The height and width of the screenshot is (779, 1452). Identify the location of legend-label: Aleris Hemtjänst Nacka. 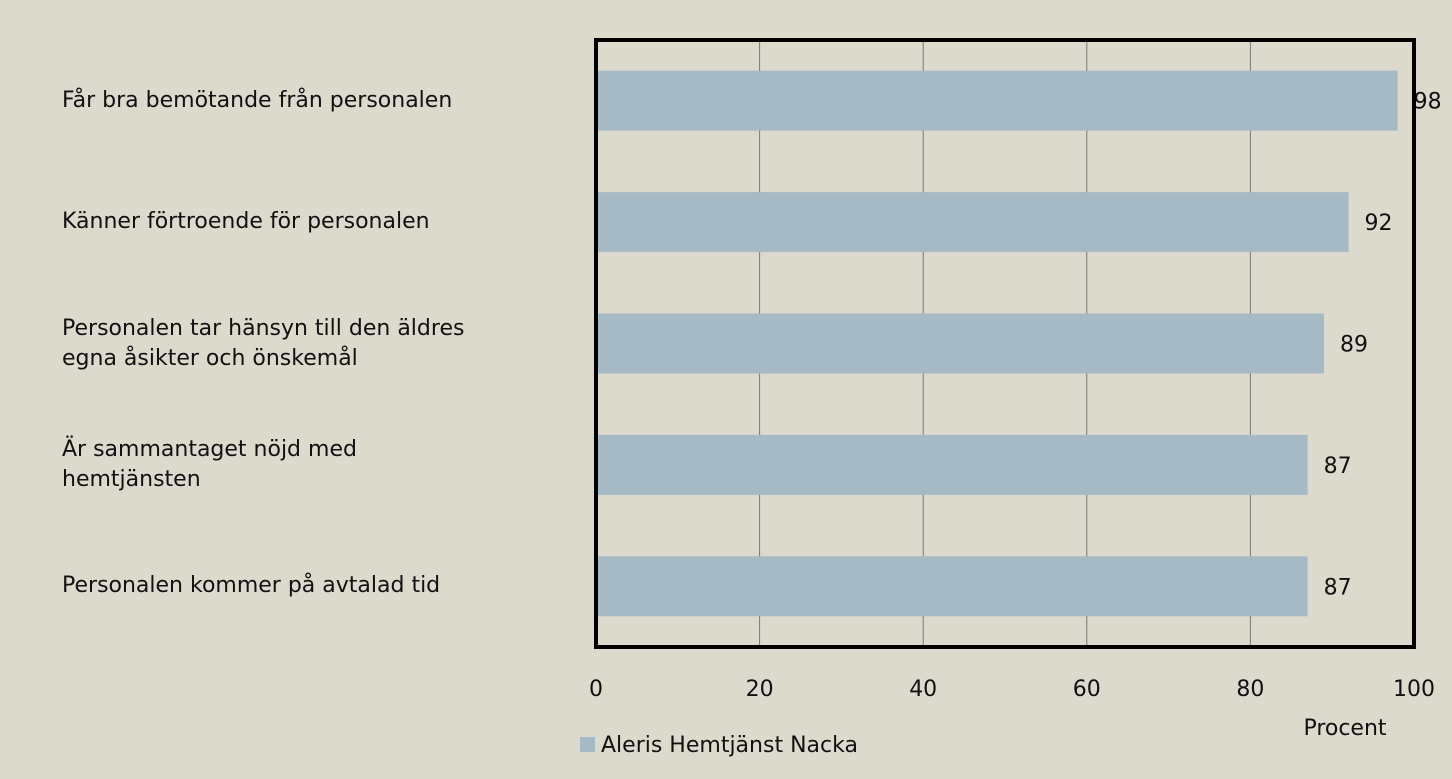
(729, 745).